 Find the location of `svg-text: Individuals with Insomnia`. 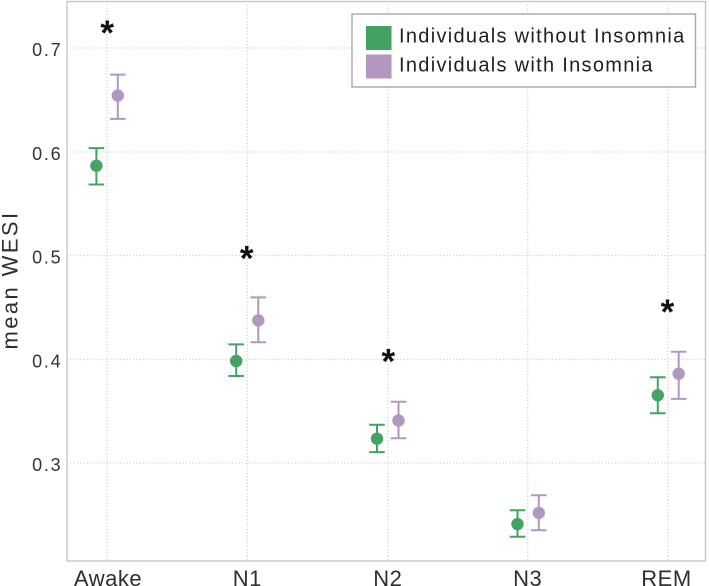

svg-text: Individuals with Insomnia is located at coordinates (526, 66).